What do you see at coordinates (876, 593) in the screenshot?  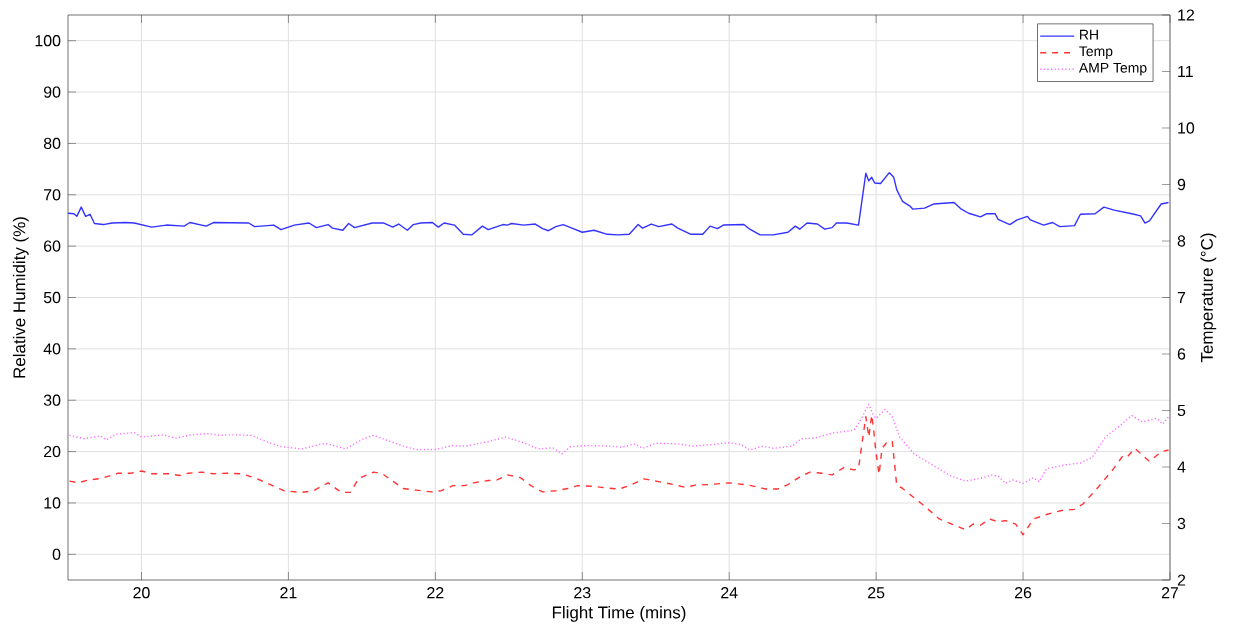 I see `x-tick-label: 25` at bounding box center [876, 593].